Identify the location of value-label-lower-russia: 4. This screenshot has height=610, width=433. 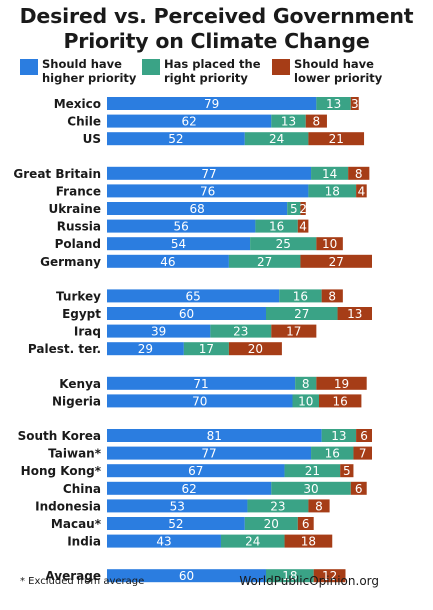
(303, 227).